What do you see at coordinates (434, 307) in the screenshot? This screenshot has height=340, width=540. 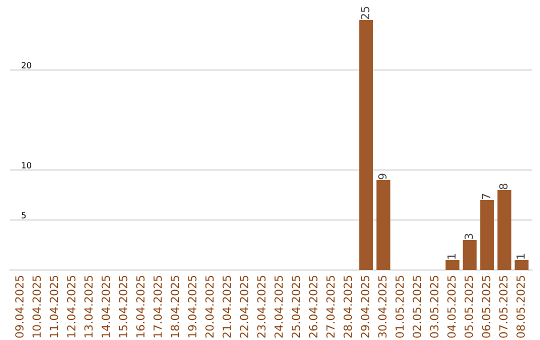 I see `x-tick-label: 03.05.2025` at bounding box center [434, 307].